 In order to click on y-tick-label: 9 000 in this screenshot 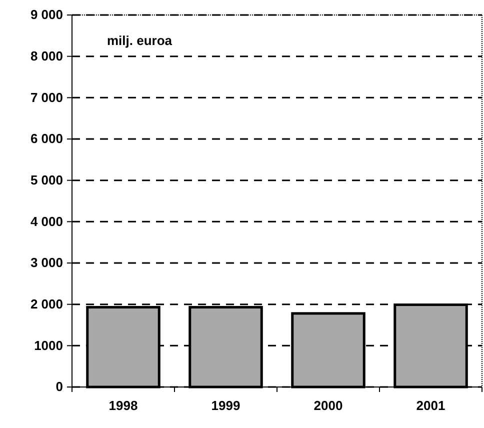, I will do `click(46, 14)`.